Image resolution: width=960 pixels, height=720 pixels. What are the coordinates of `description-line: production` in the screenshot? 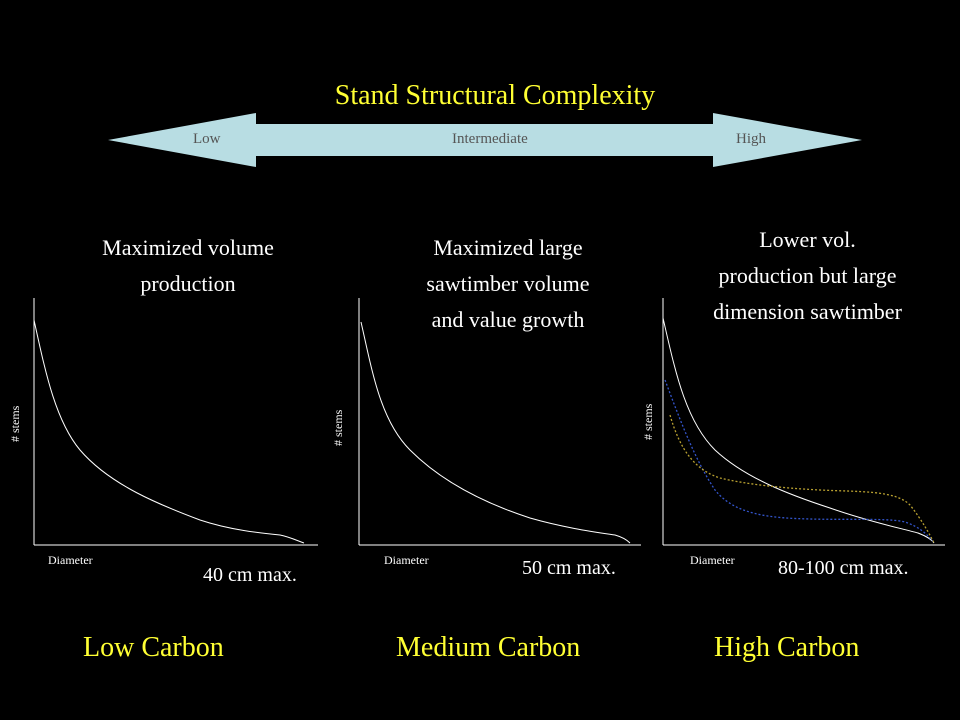 It's located at (188, 283).